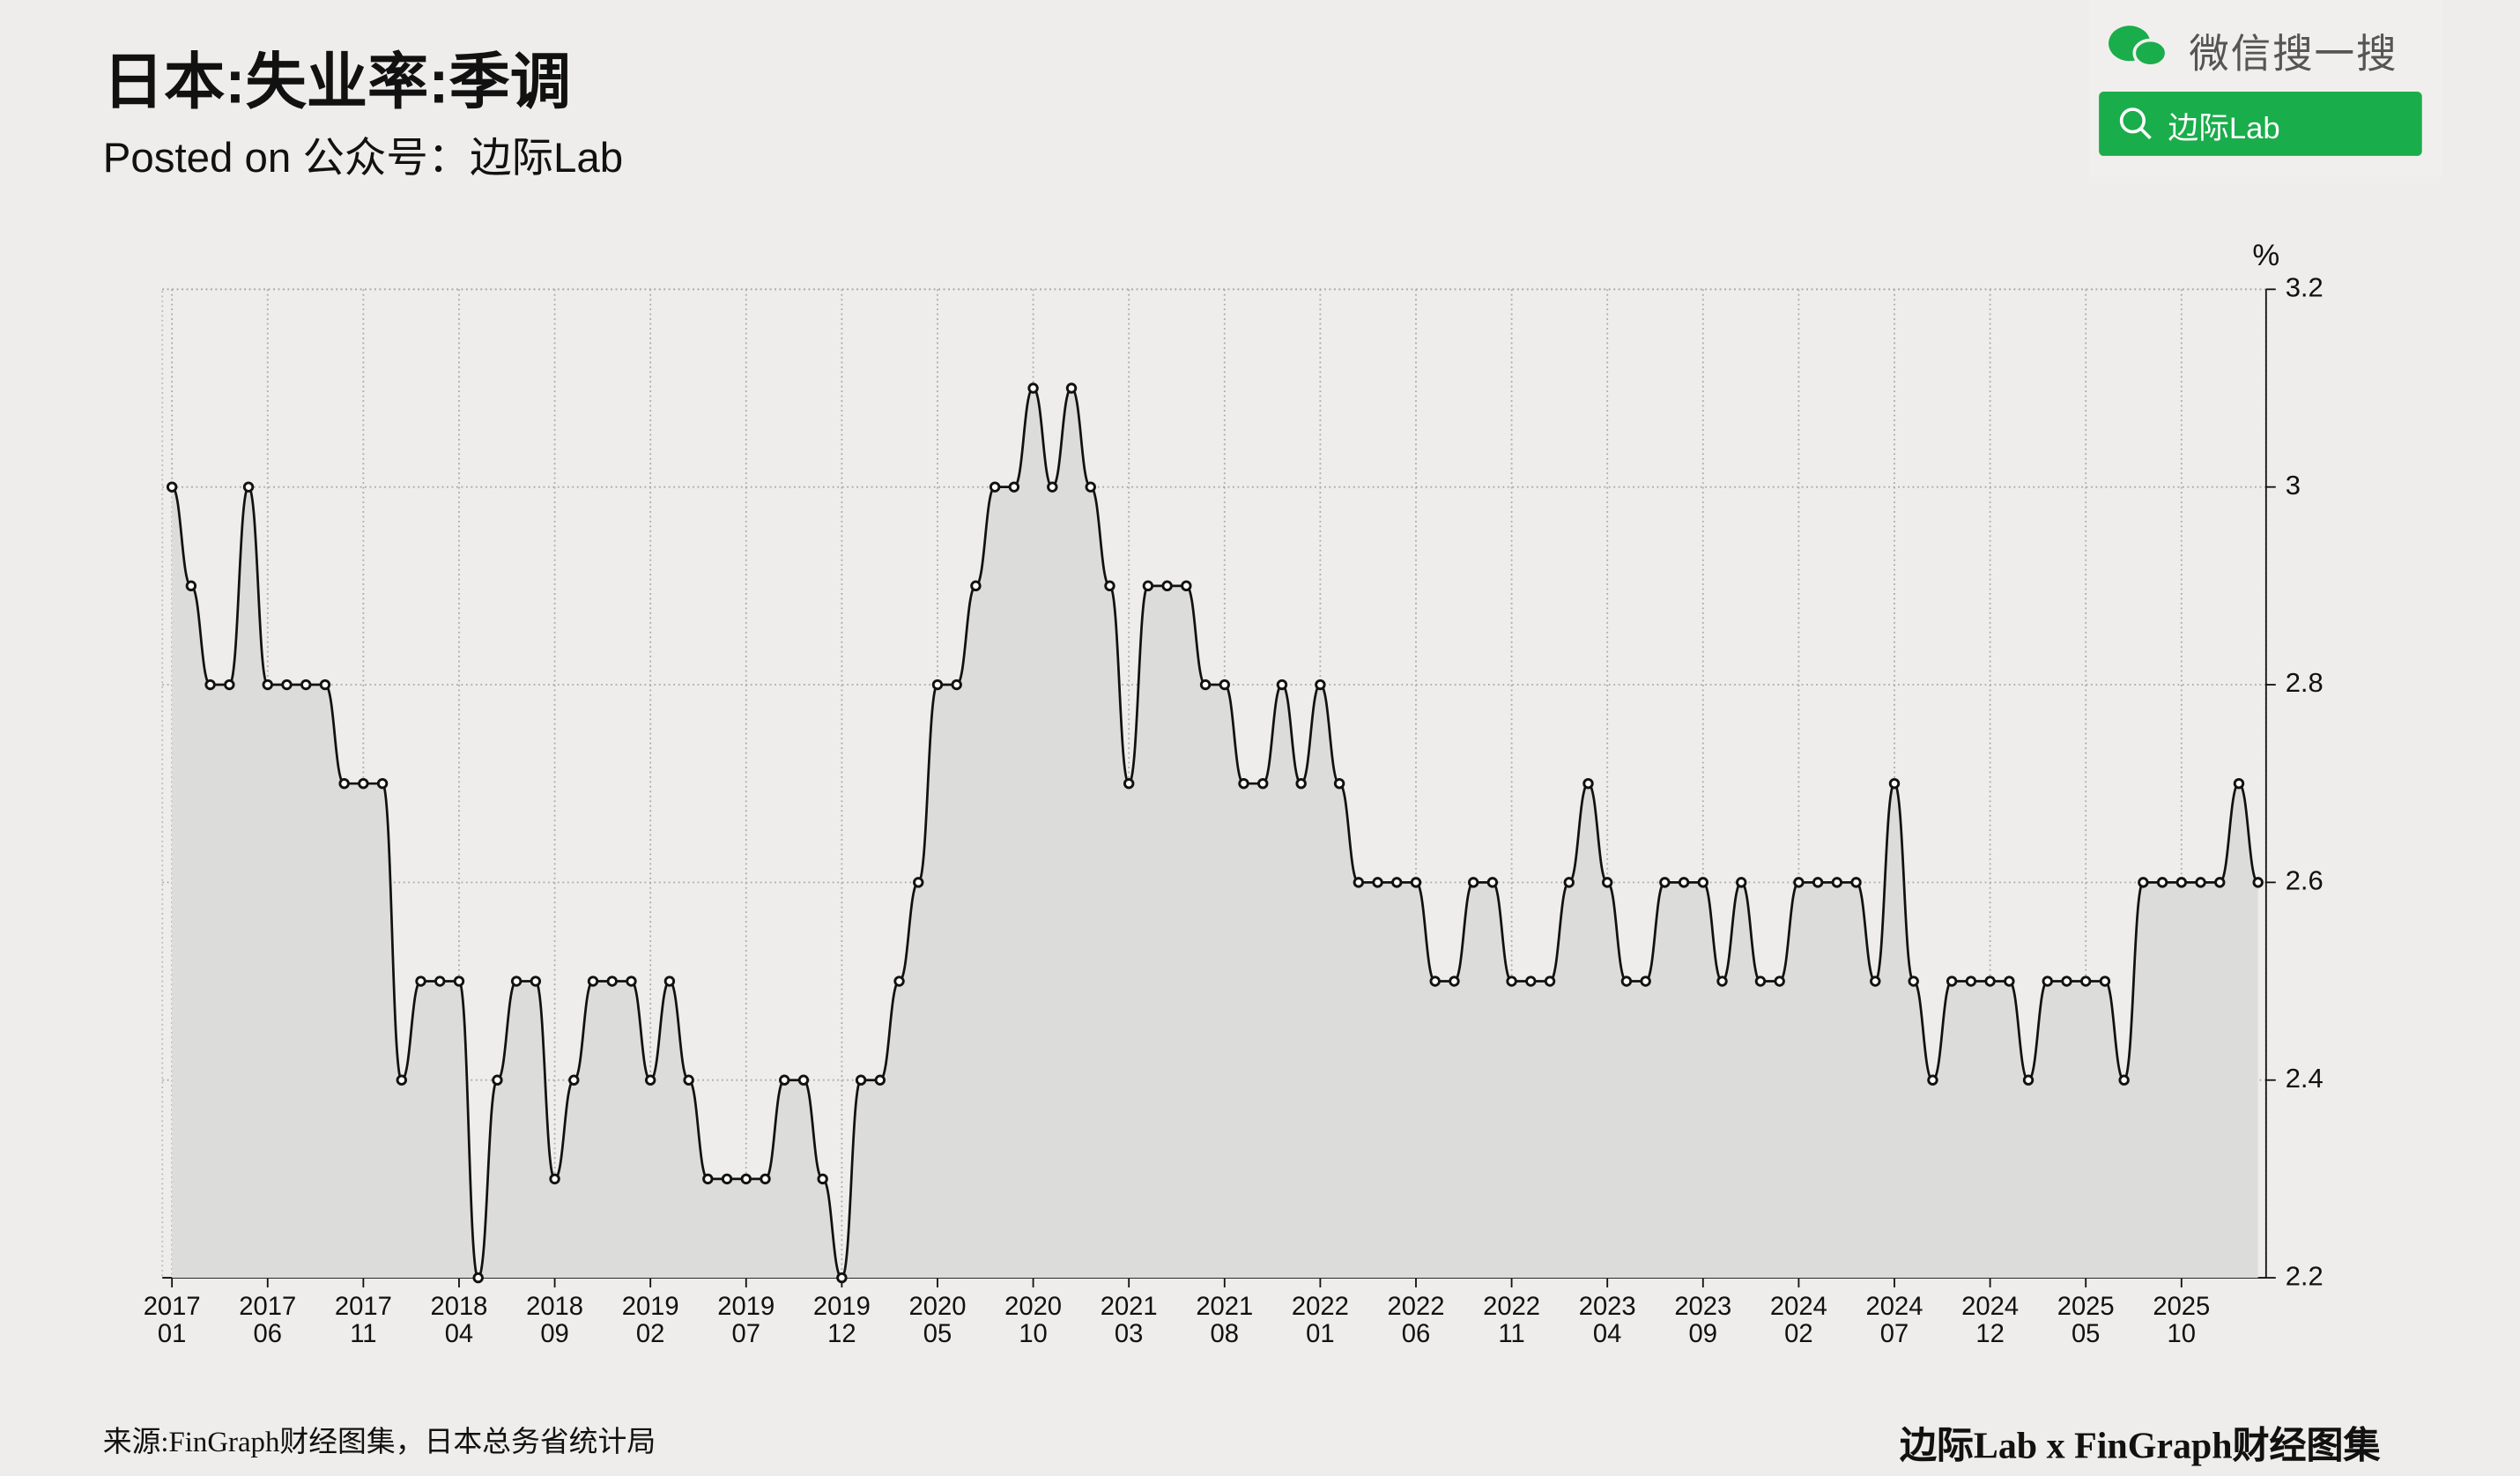  Describe the element at coordinates (268, 1322) in the screenshot. I see `x-tick-label: 2017 06` at that location.